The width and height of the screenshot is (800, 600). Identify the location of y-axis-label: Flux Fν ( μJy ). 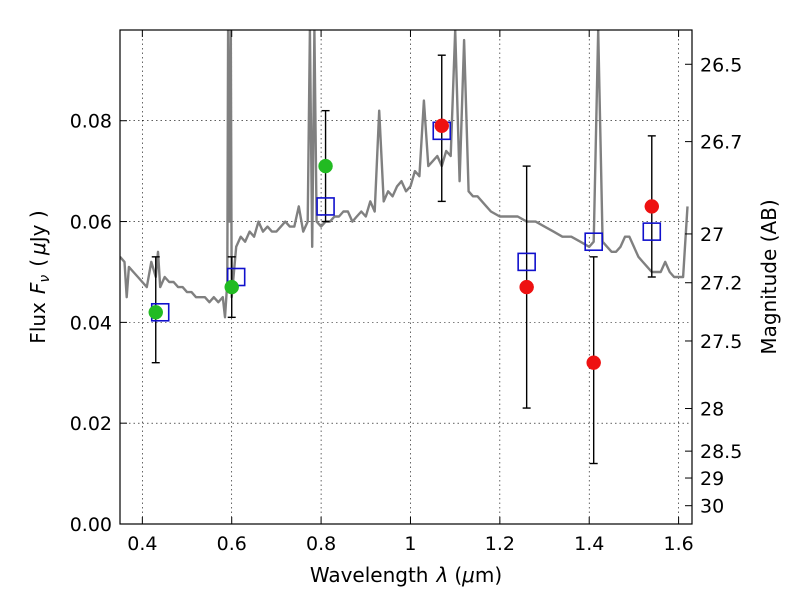
(39, 276).